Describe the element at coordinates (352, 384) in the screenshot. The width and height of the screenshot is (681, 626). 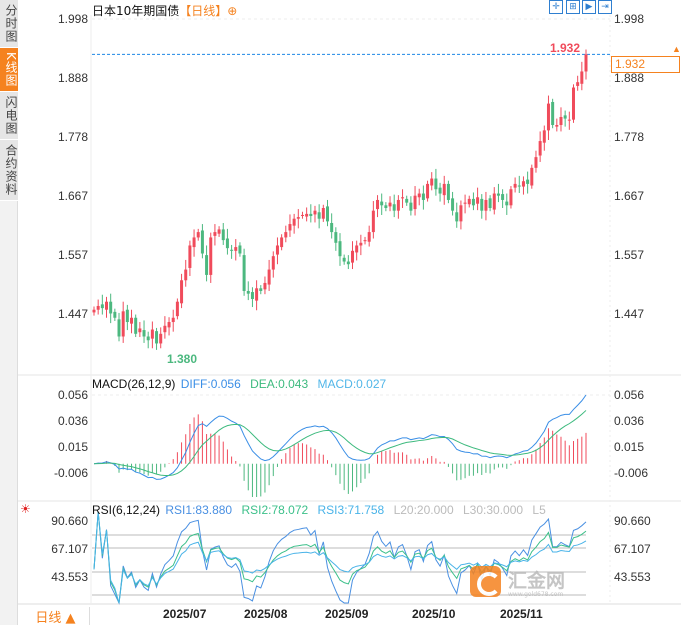
I see `macd-value: MACD:0.027` at that location.